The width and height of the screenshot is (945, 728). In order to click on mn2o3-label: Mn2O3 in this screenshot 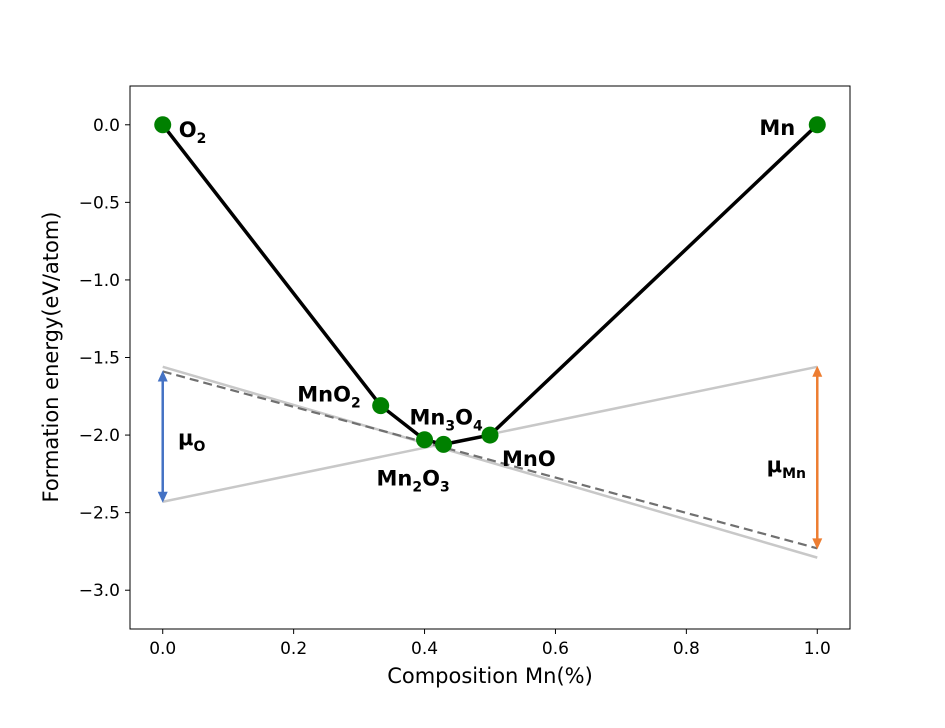, I will do `click(413, 481)`.